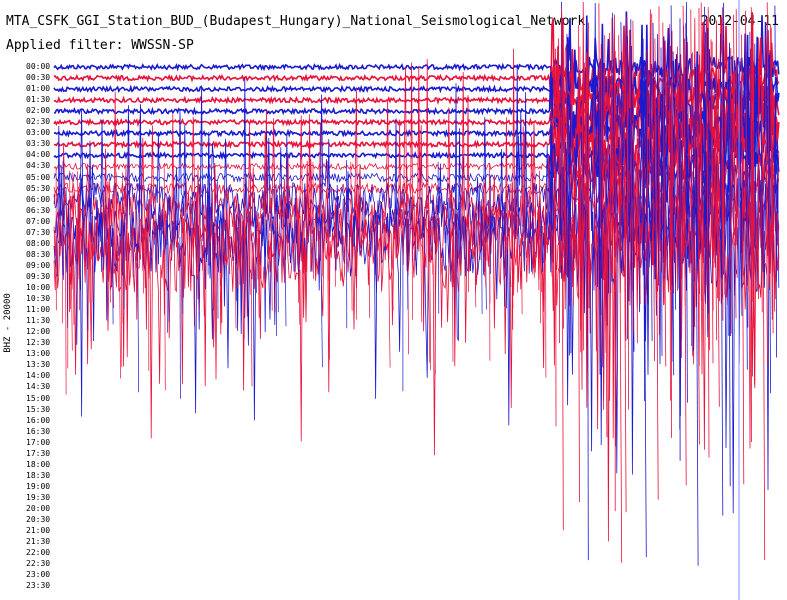 Image resolution: width=787 pixels, height=600 pixels. What do you see at coordinates (38, 486) in the screenshot?
I see `time-tick-label: 19:00` at bounding box center [38, 486].